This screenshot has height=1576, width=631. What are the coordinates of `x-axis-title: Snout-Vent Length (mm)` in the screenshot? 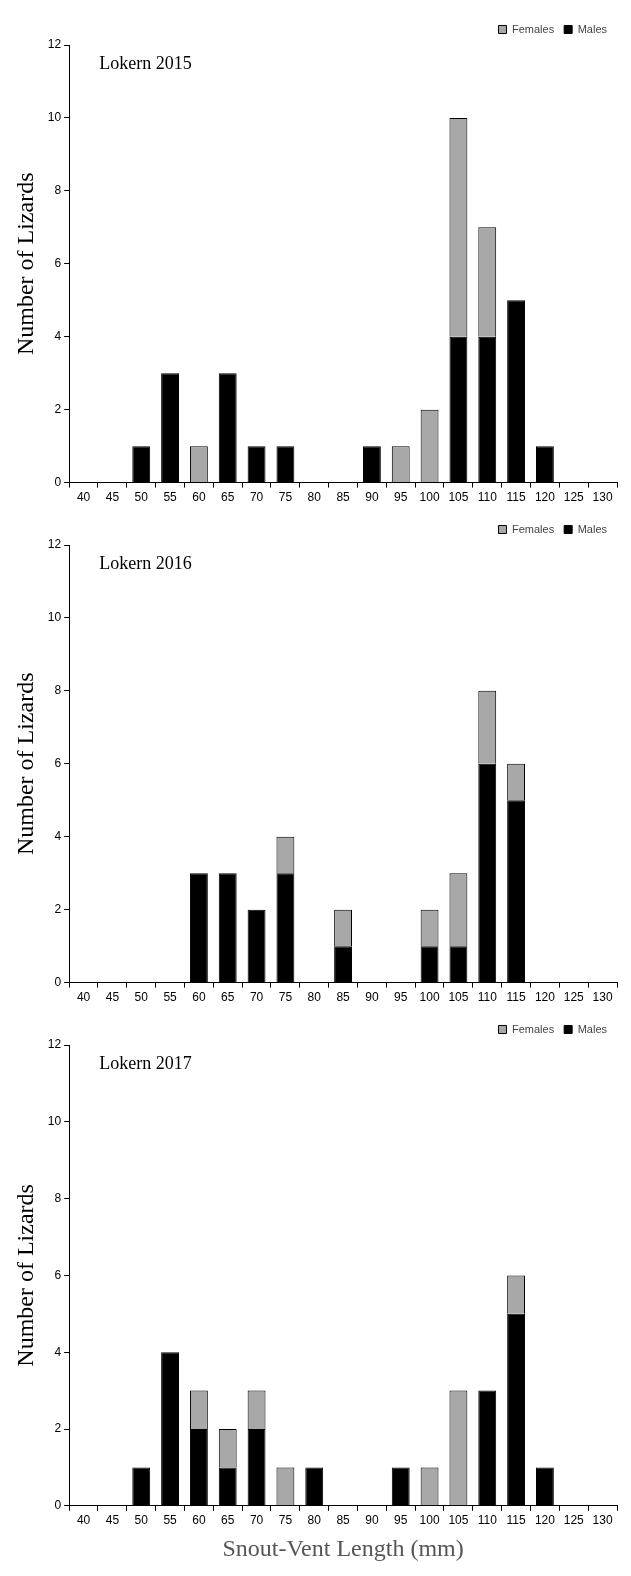 It's located at (343, 1547).